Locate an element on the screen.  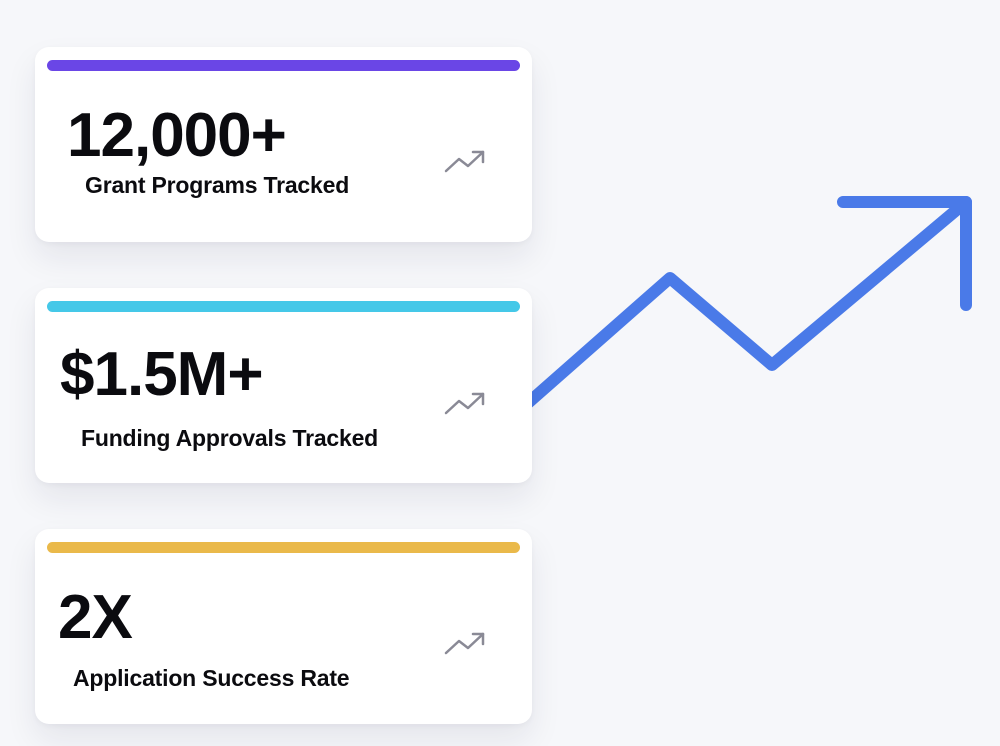
stat-card-funding-approvals: $1.5M+ Funding Approvals Tracked is located at coordinates (283, 385).